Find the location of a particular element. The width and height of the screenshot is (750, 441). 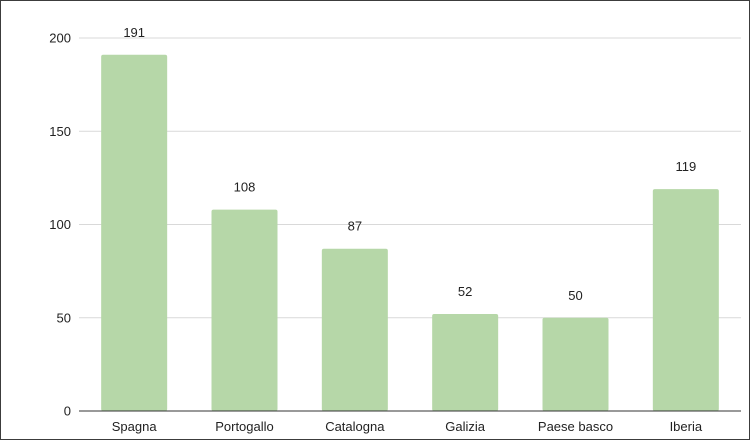

data-label: 191 is located at coordinates (134, 32).